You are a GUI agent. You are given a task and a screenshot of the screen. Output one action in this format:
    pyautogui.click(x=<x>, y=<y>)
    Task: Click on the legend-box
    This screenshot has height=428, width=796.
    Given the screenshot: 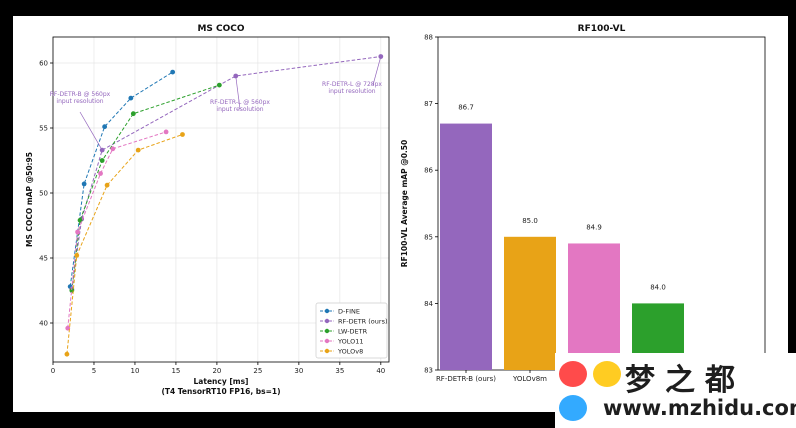 What is the action you would take?
    pyautogui.click(x=351, y=330)
    